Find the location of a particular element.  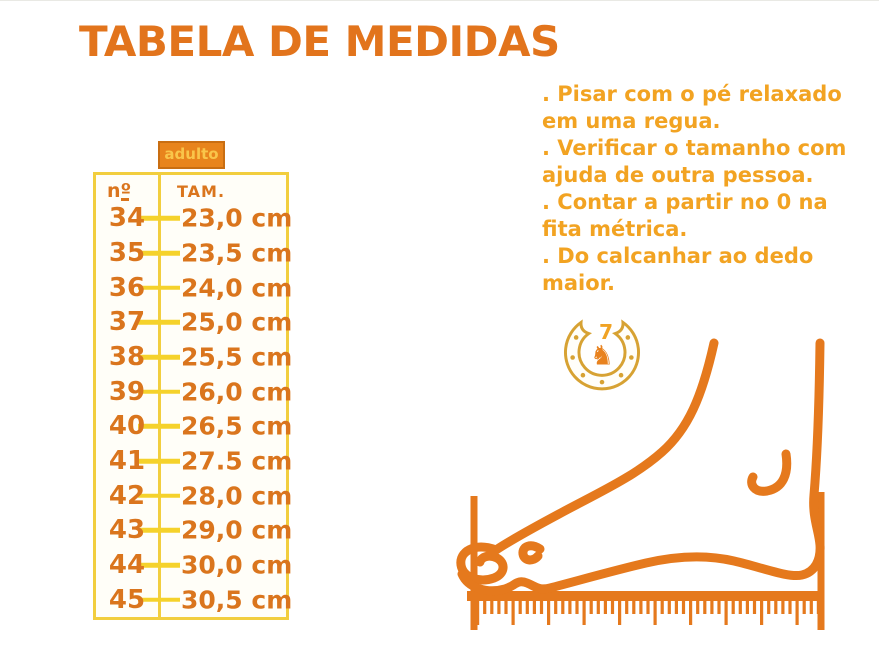

row-shoe-size: 35 is located at coordinates (127, 253).